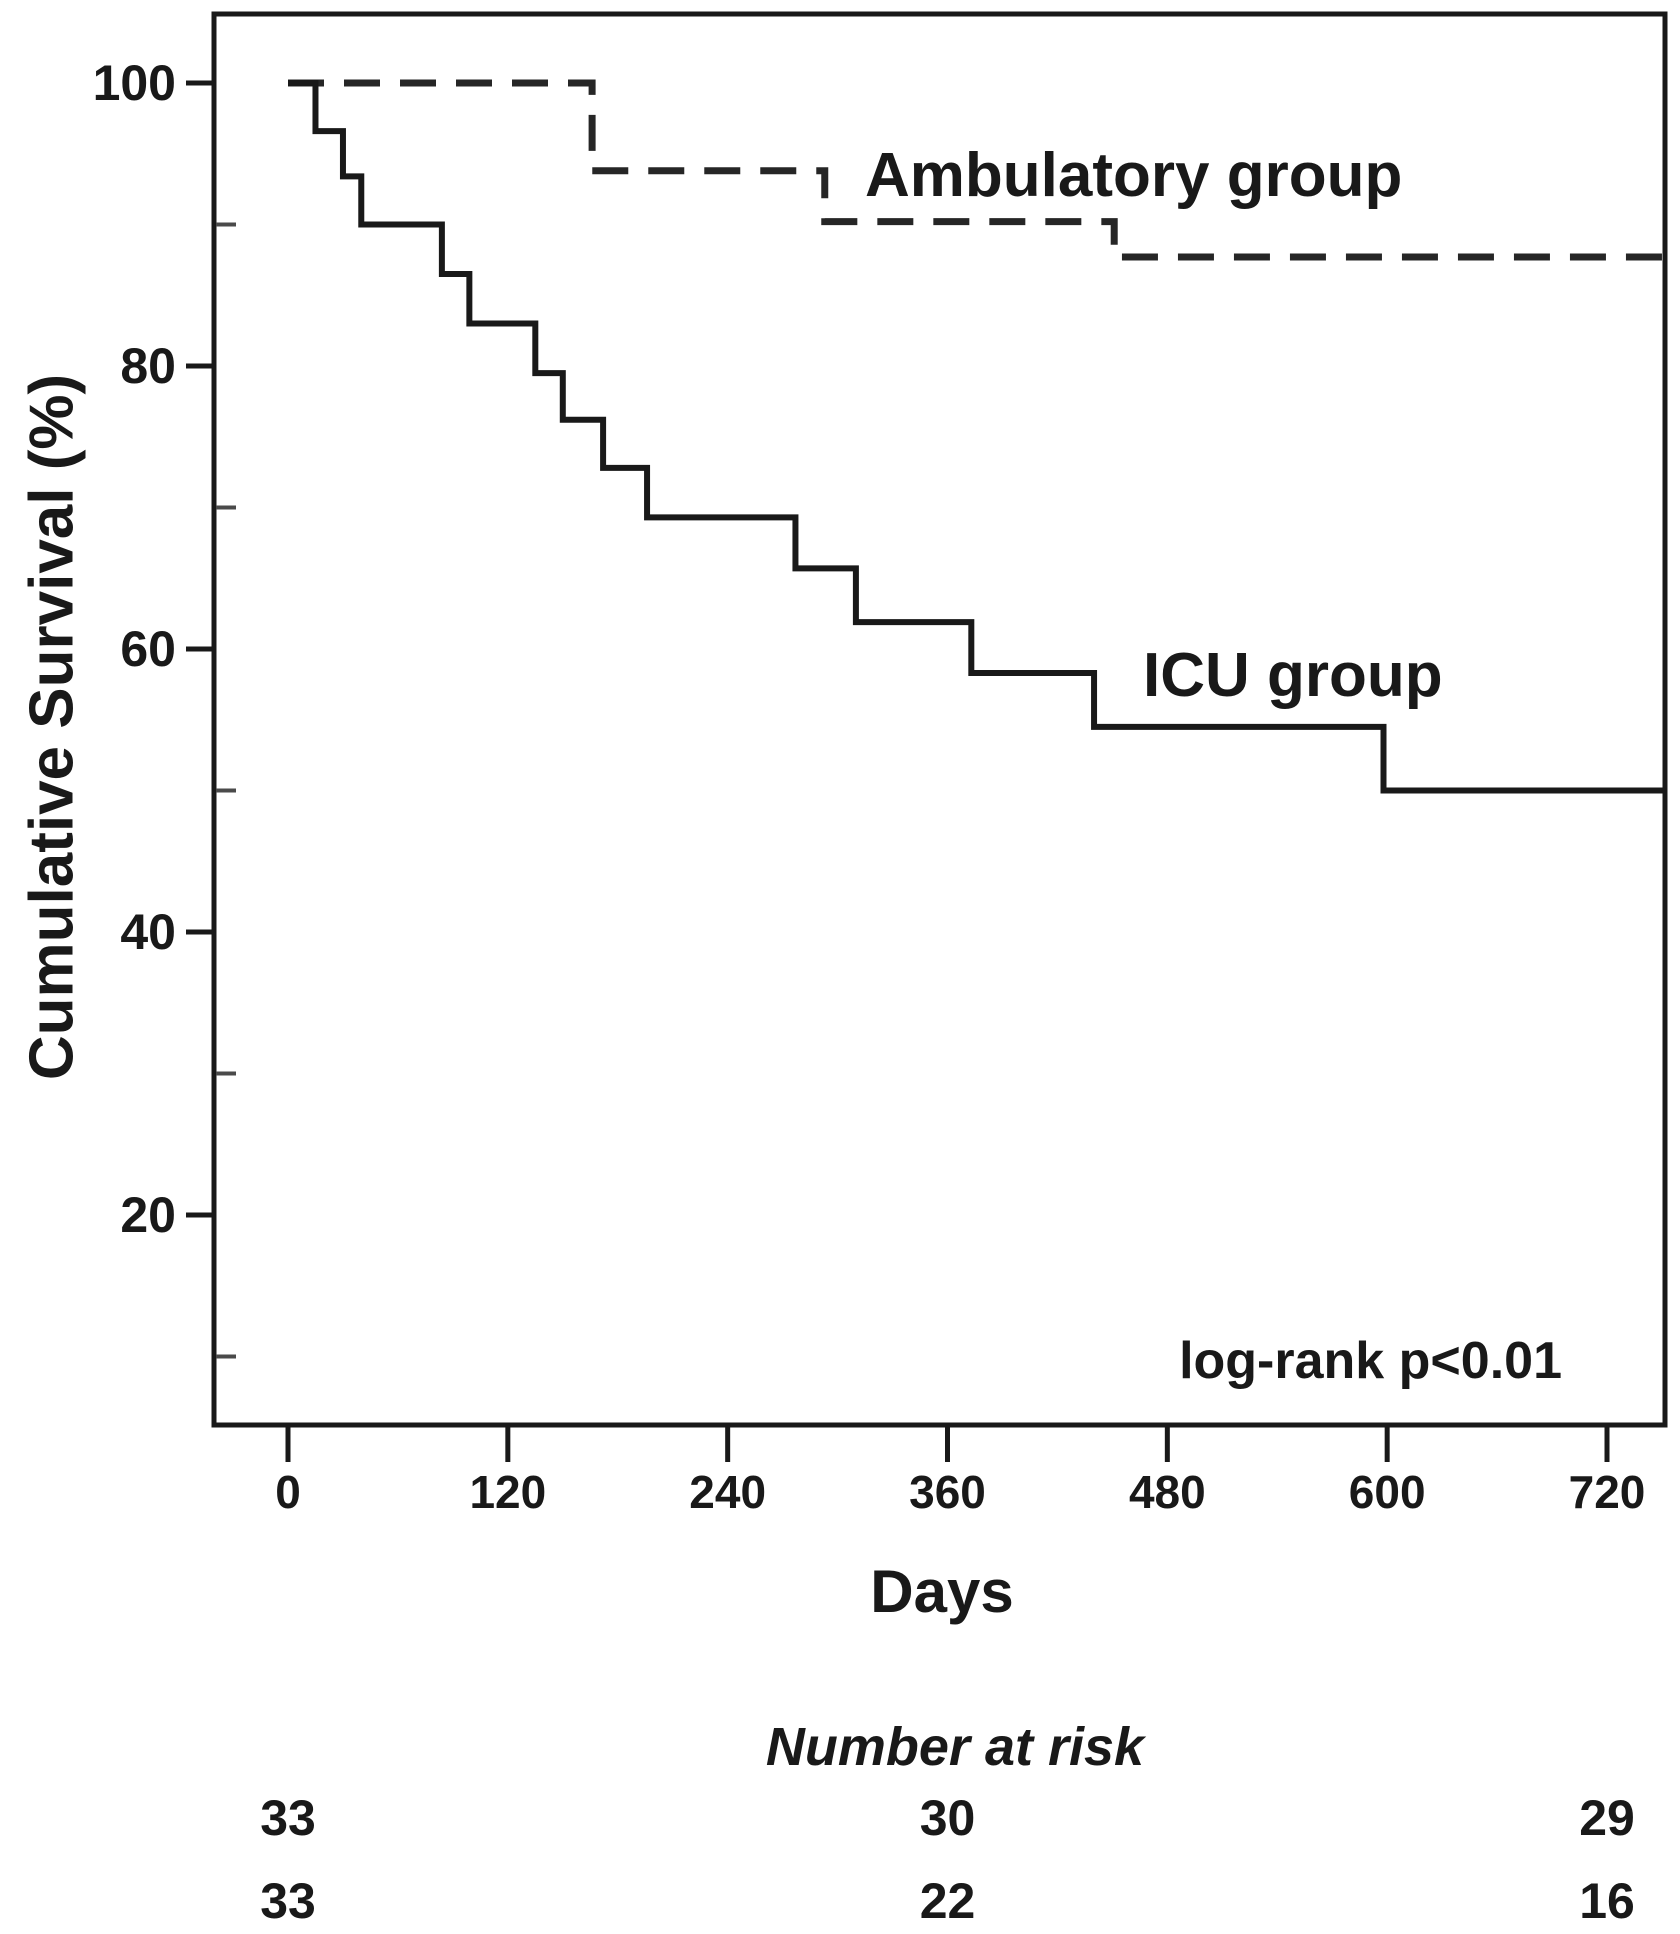 The image size is (1680, 1934). What do you see at coordinates (148, 1215) in the screenshot?
I see `y-tick-label-20: 20` at bounding box center [148, 1215].